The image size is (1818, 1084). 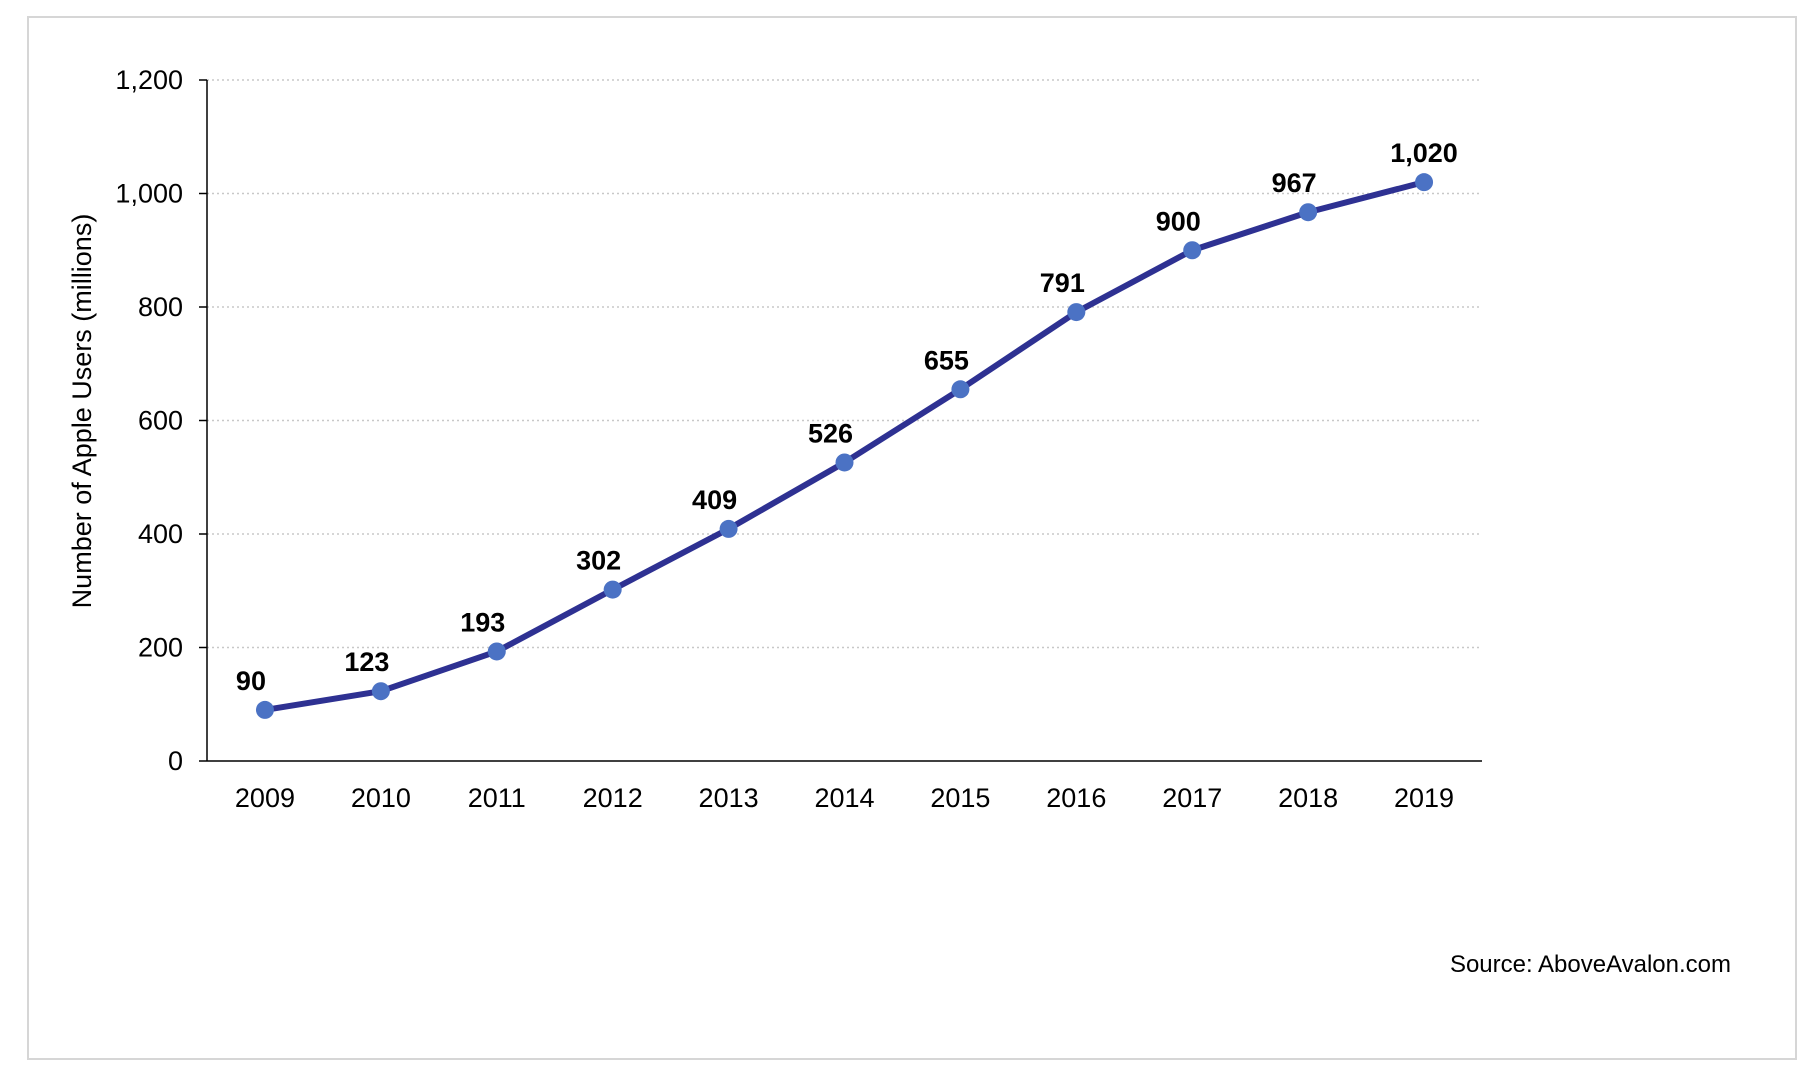 I want to click on data-label: 90, so click(x=251, y=681).